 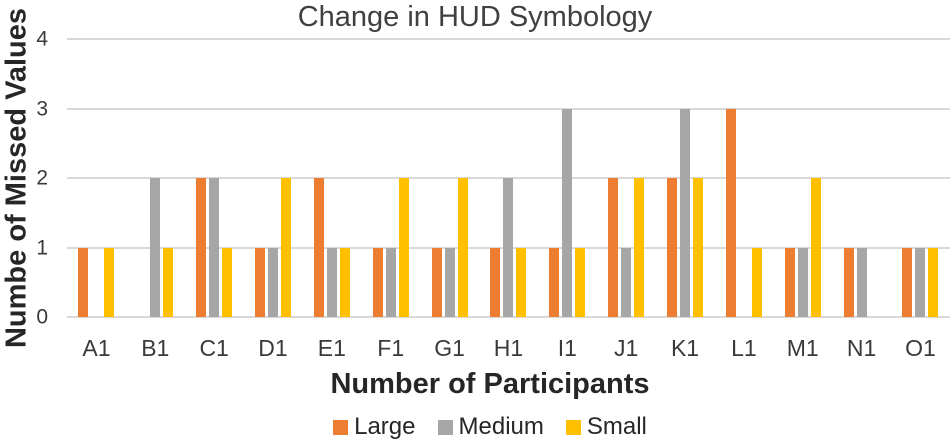 I want to click on x-tick-label-m1: M1, so click(x=802, y=348).